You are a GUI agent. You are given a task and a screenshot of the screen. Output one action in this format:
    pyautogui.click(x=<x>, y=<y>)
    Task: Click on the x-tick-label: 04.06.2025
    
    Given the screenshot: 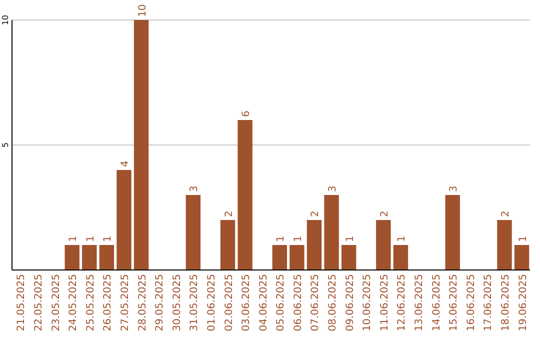 What is the action you would take?
    pyautogui.click(x=264, y=303)
    